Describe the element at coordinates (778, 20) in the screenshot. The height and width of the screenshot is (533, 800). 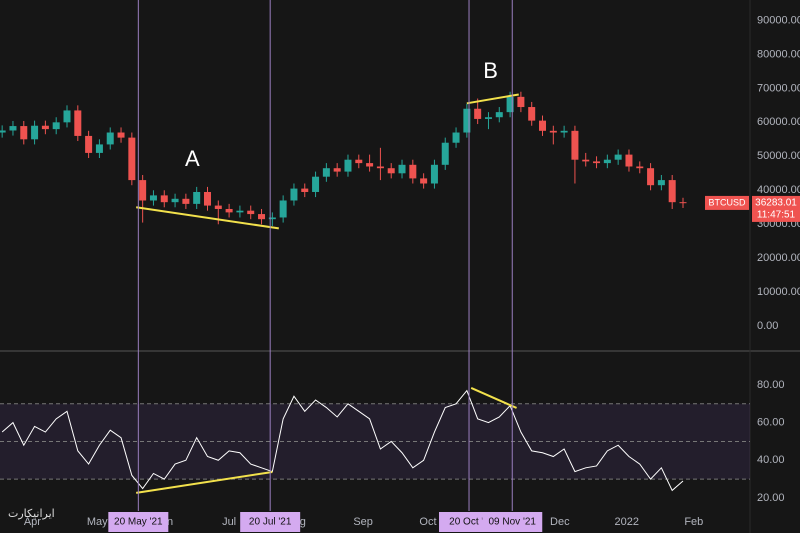
I see `y-tick-label: 90000.00` at that location.